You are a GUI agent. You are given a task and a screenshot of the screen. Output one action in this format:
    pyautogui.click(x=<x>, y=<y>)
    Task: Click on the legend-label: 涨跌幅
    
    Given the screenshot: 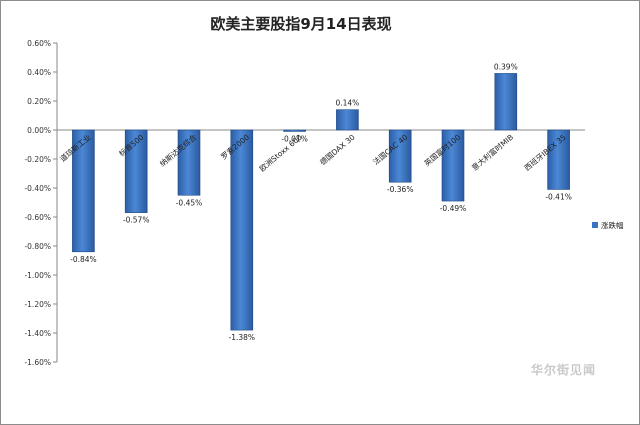 What is the action you would take?
    pyautogui.click(x=612, y=225)
    